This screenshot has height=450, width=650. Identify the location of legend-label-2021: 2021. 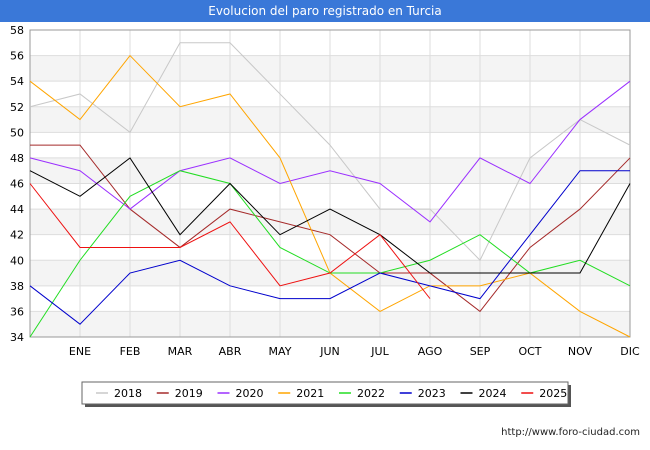
(310, 393).